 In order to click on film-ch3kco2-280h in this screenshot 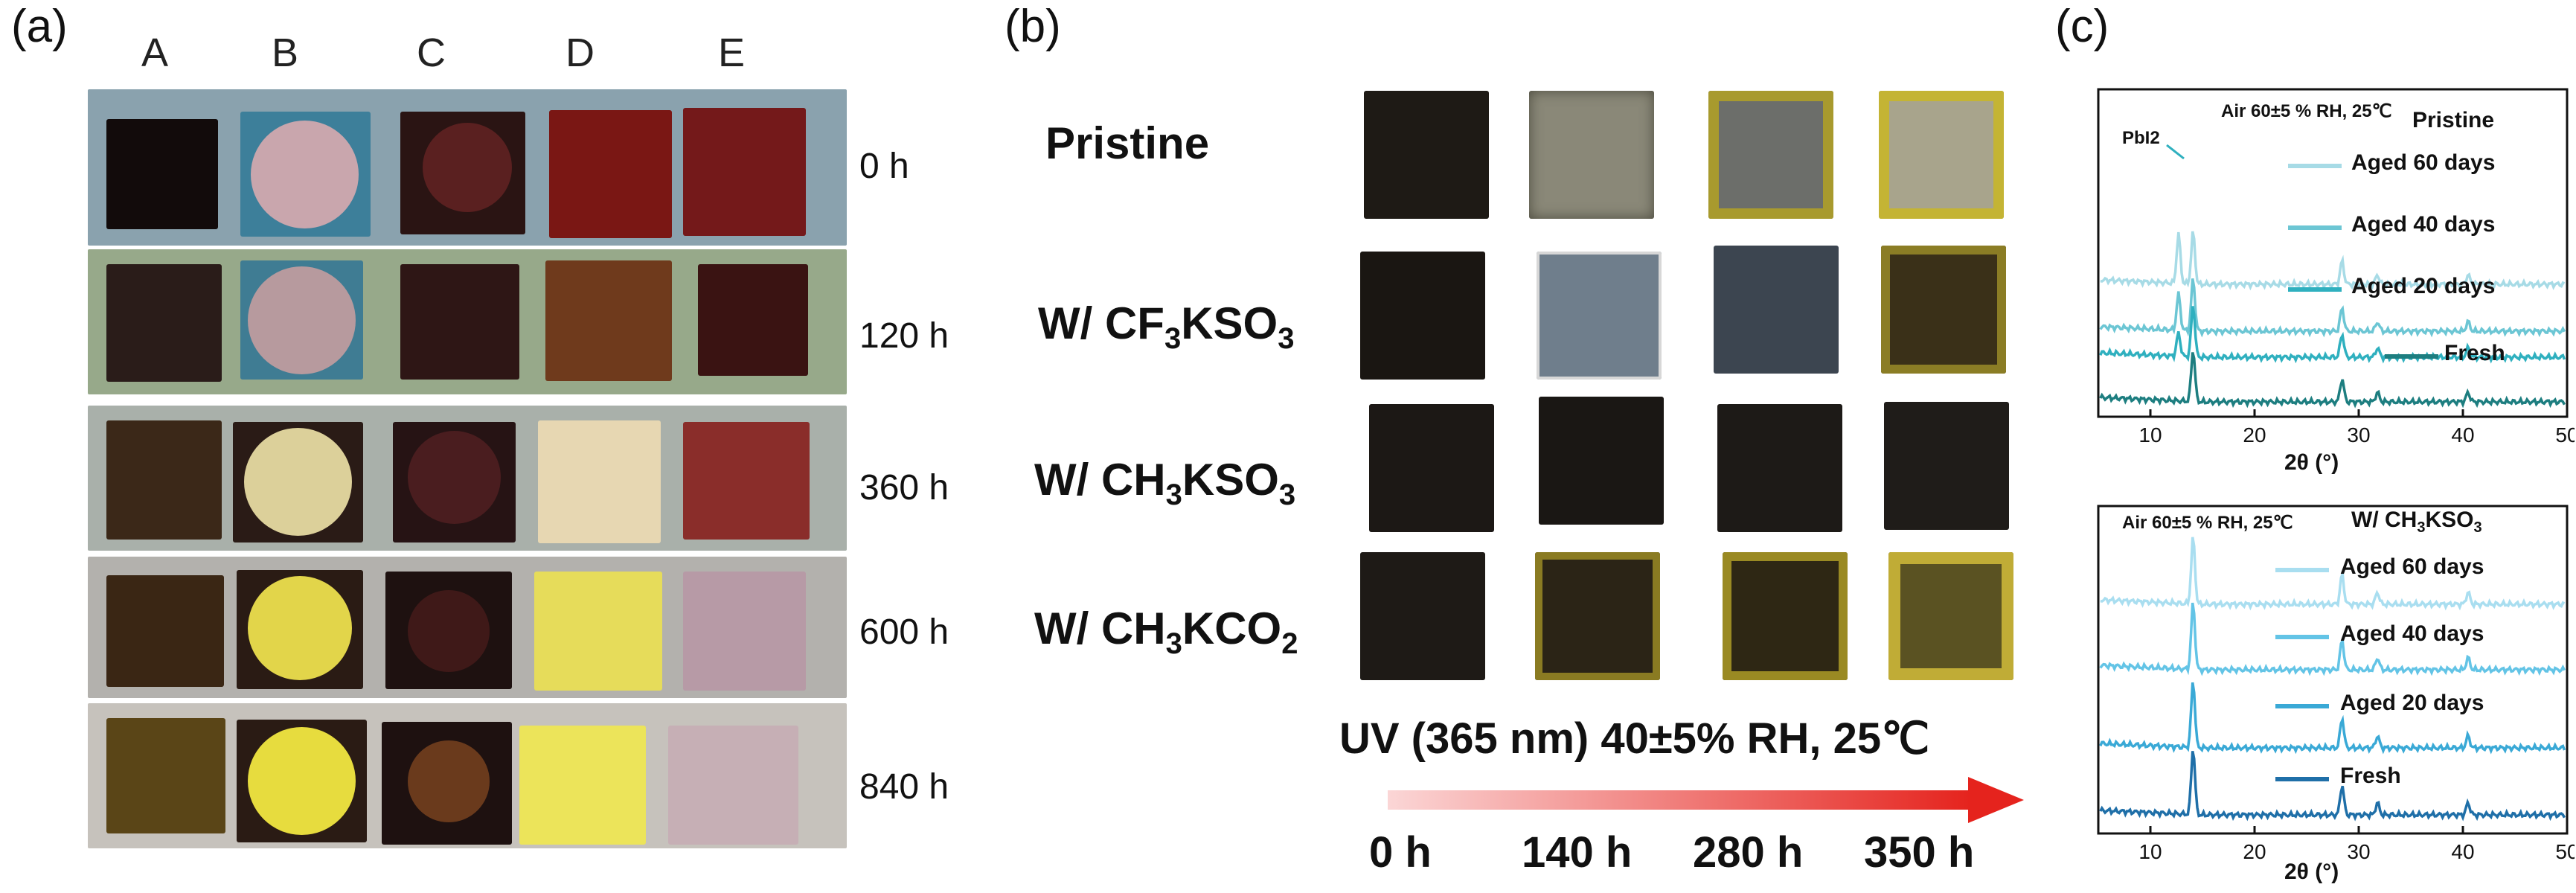, I will do `click(1786, 616)`.